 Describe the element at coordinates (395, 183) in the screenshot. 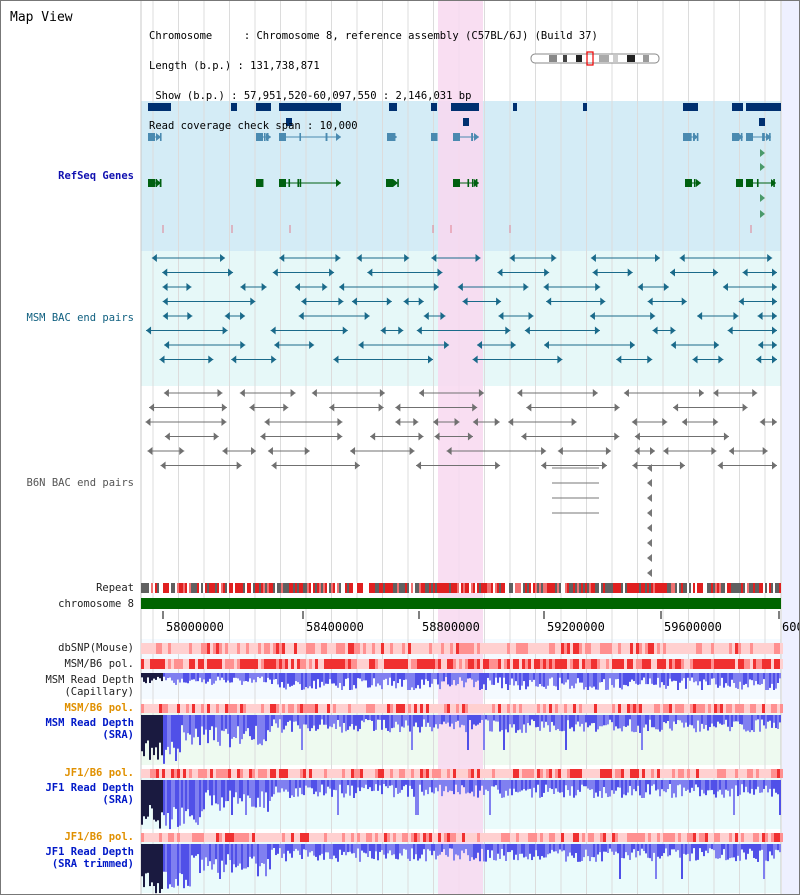

I see `gene-arrow` at that location.